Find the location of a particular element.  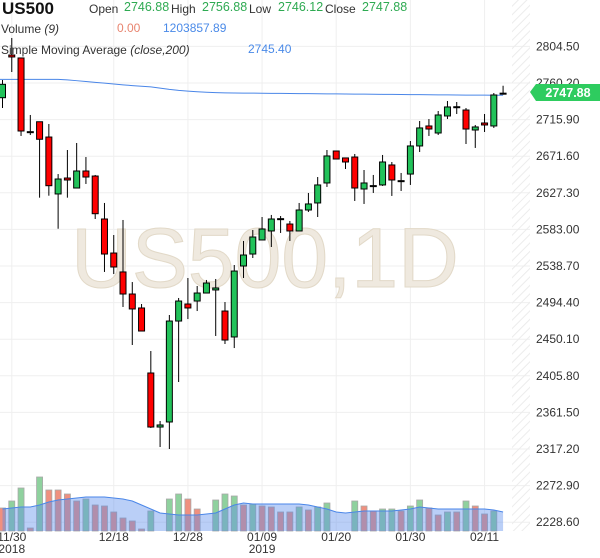

volume-ma-area is located at coordinates (253, 514).